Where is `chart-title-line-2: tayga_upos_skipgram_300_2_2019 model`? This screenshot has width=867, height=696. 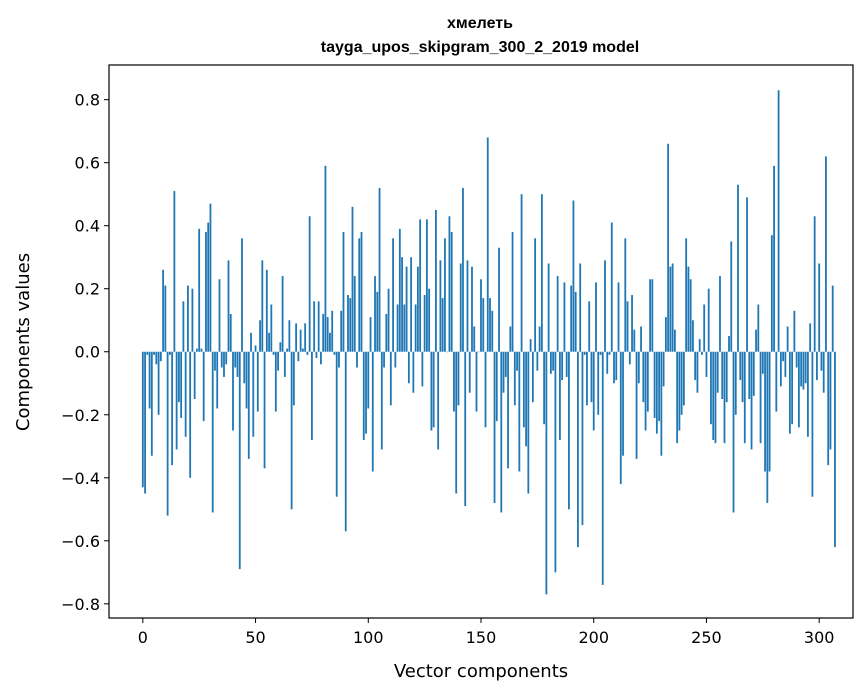 chart-title-line-2: tayga_upos_skipgram_300_2_2019 model is located at coordinates (480, 47).